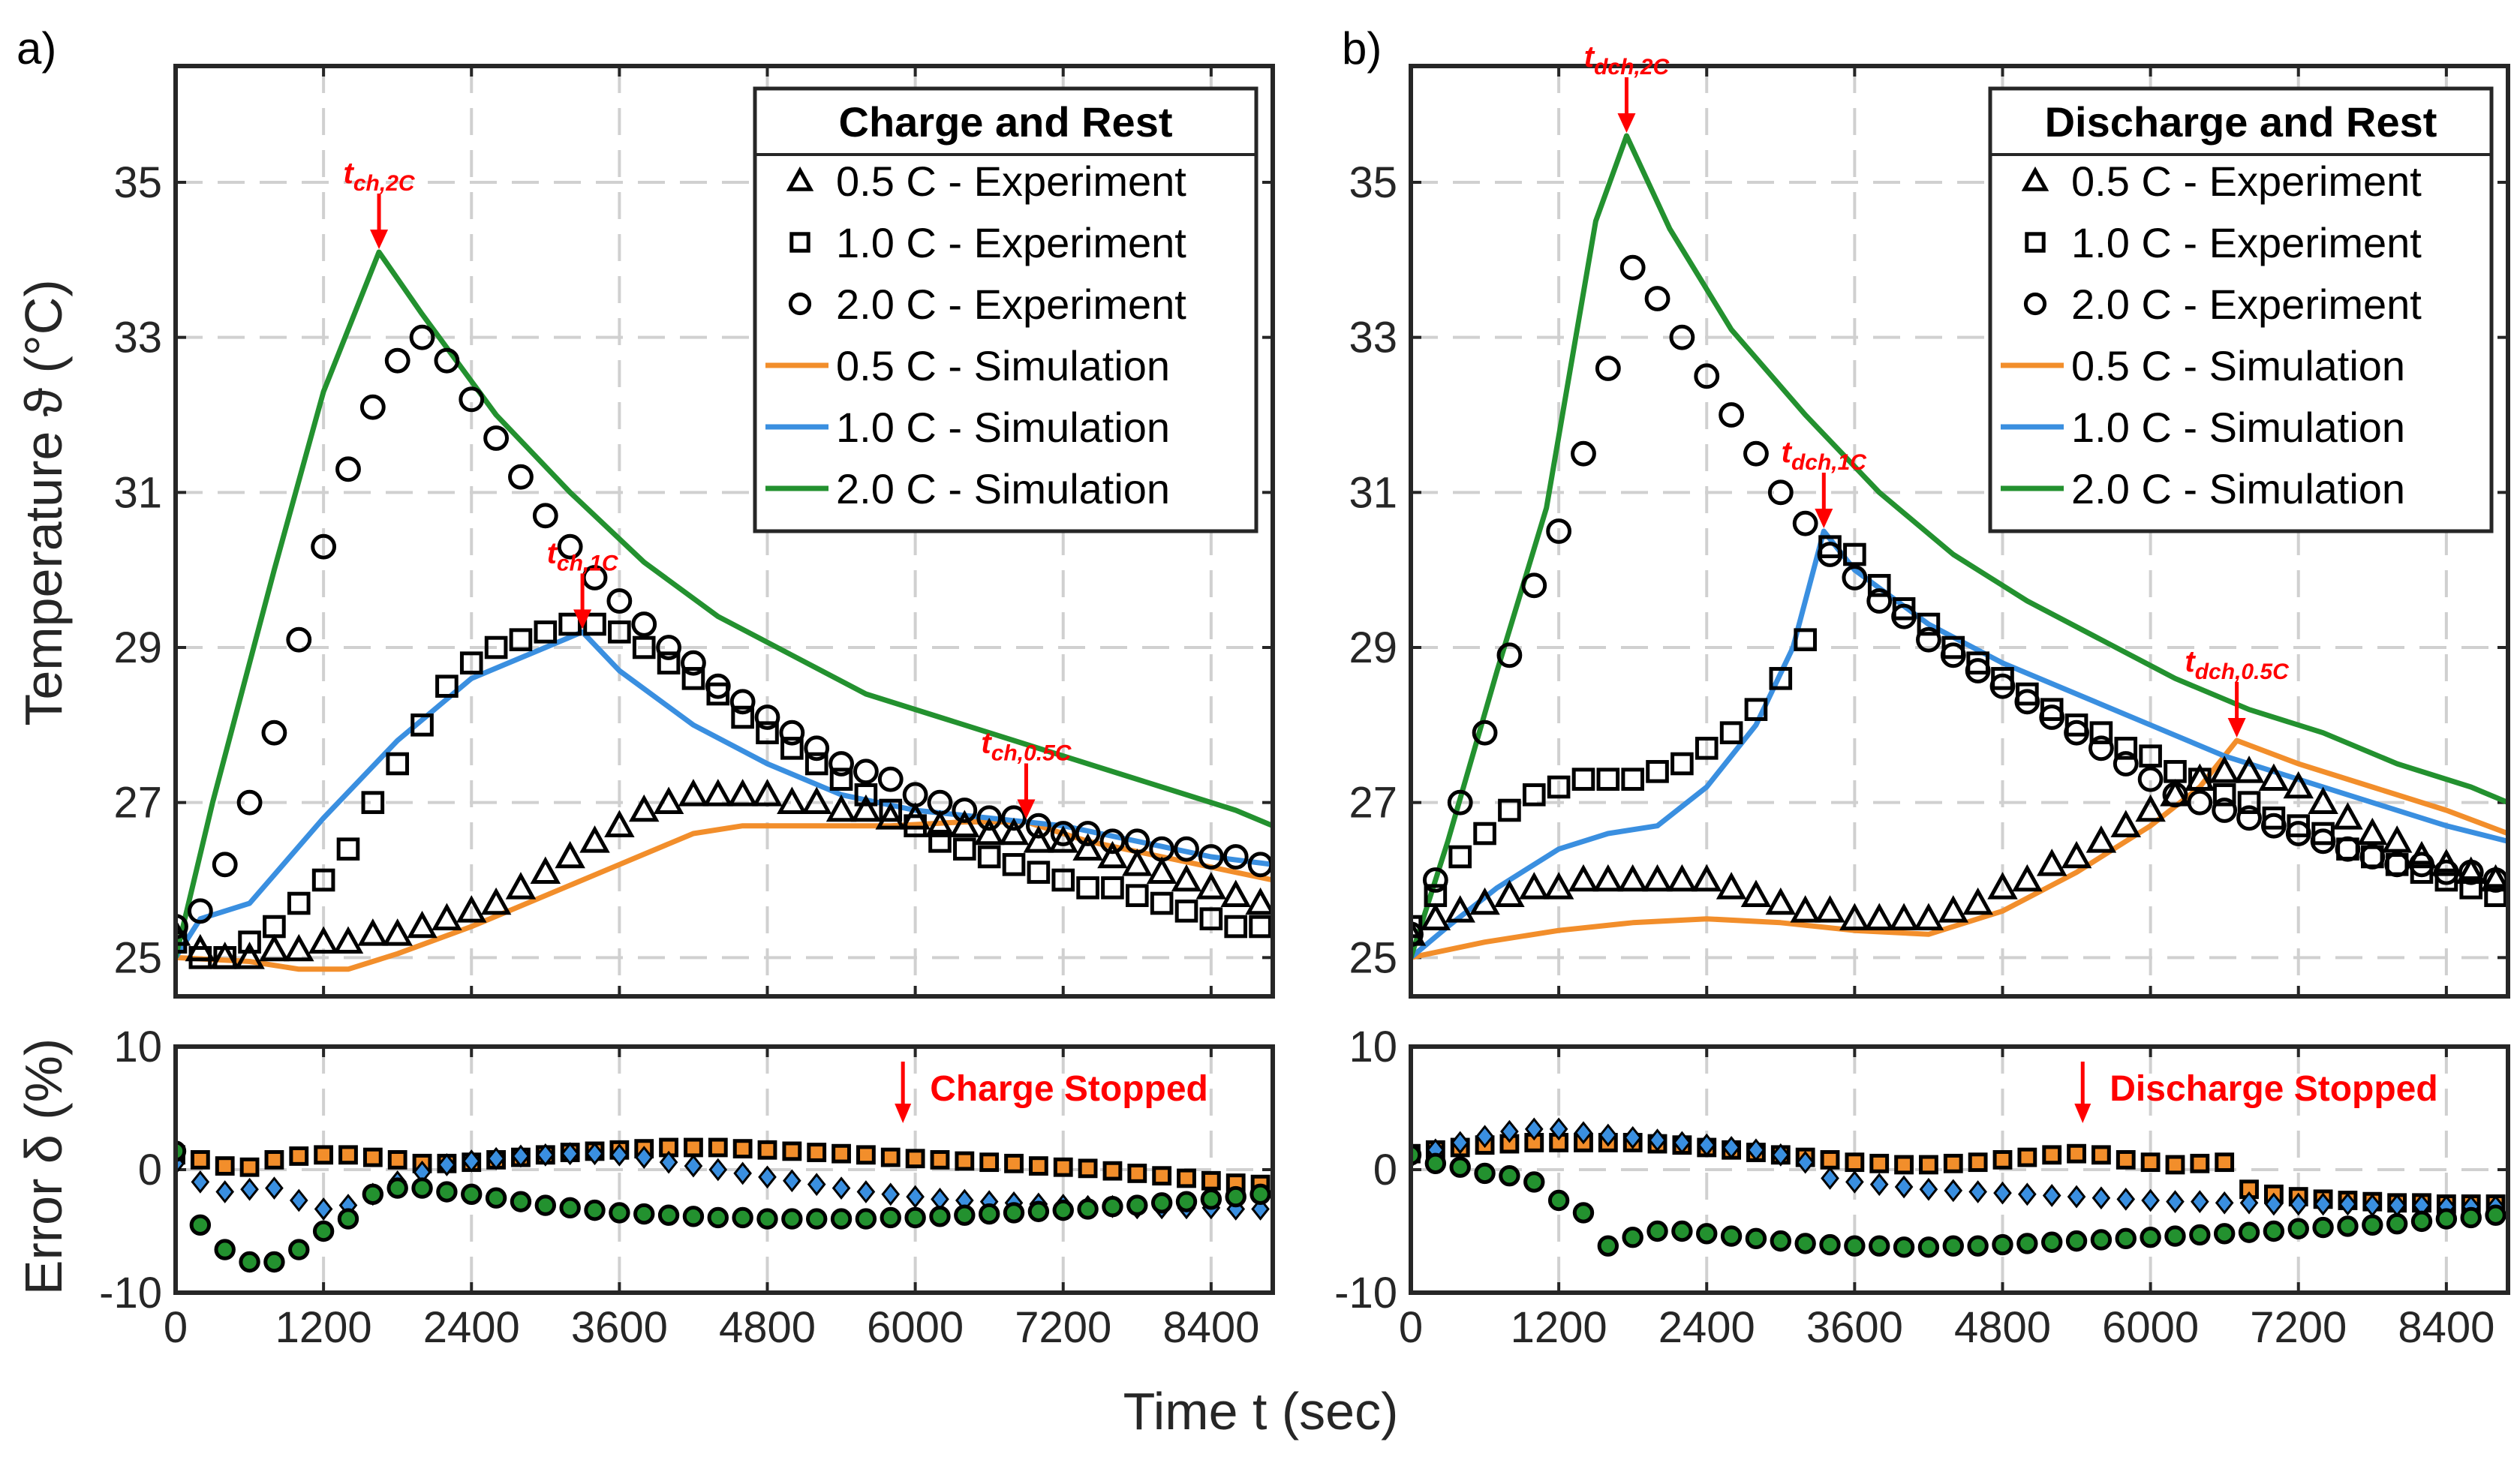  I want to click on annotation-arrow-head, so click(379, 240).